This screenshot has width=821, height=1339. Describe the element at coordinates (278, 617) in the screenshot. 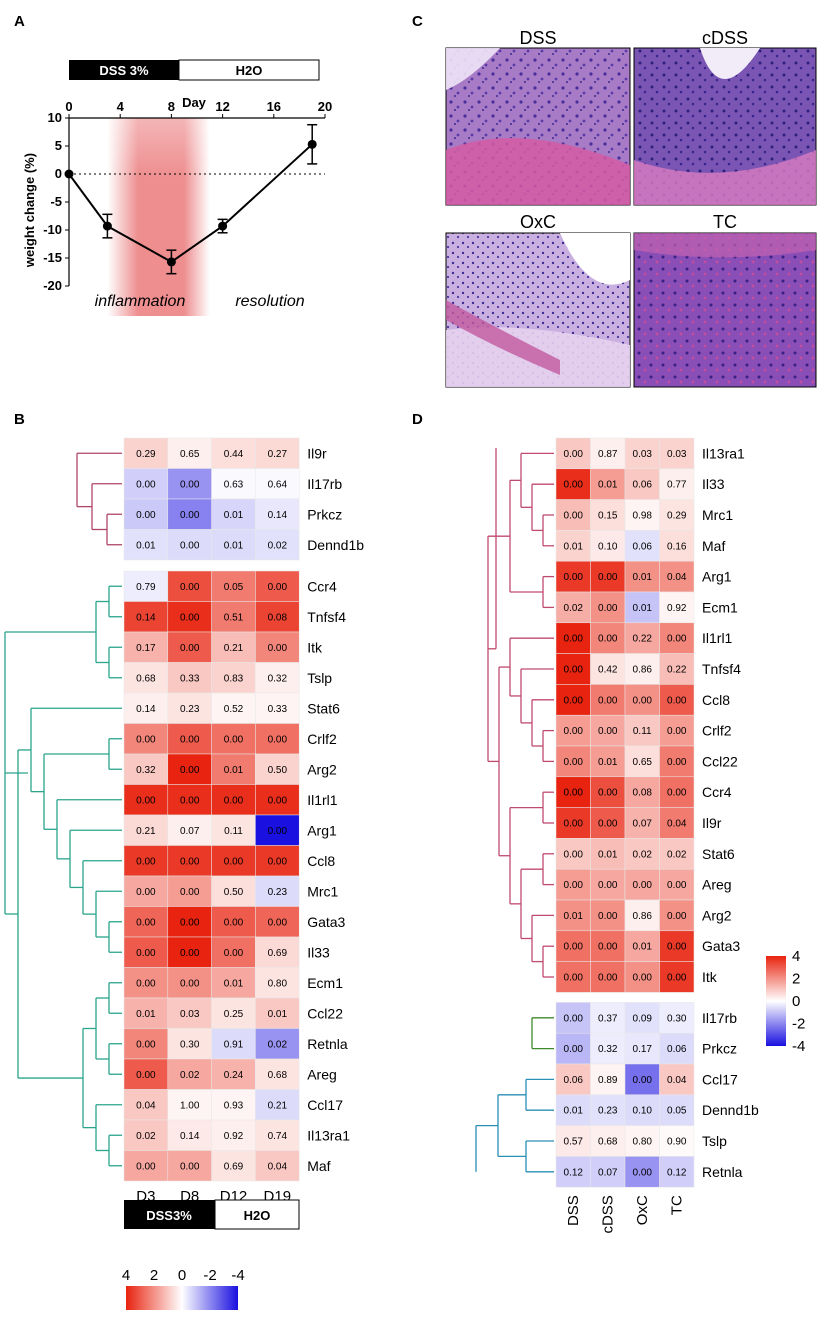

I see `cell-pvalue: 0.08` at that location.